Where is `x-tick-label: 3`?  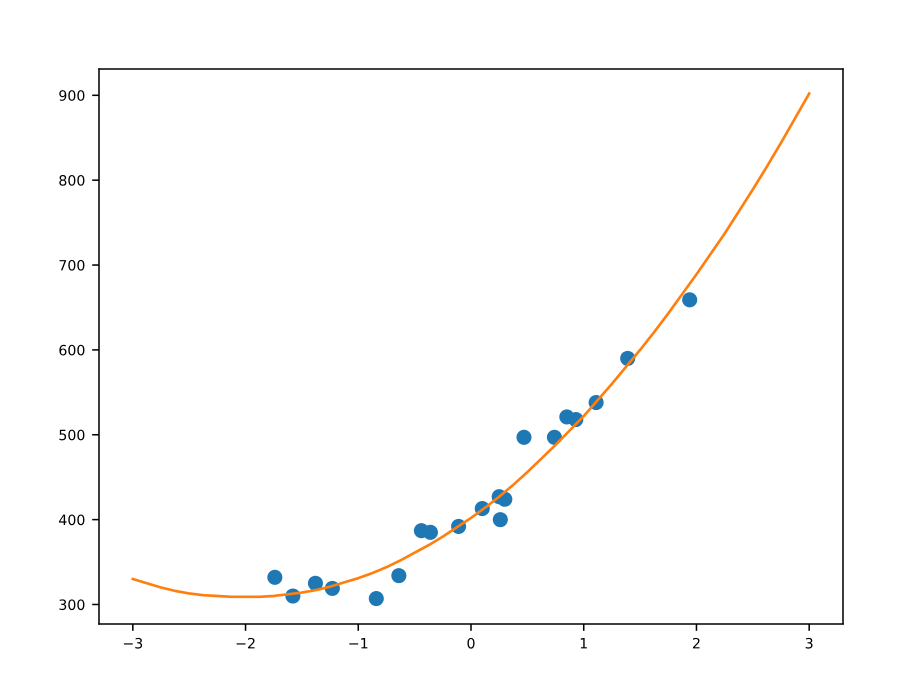 x-tick-label: 3 is located at coordinates (809, 643).